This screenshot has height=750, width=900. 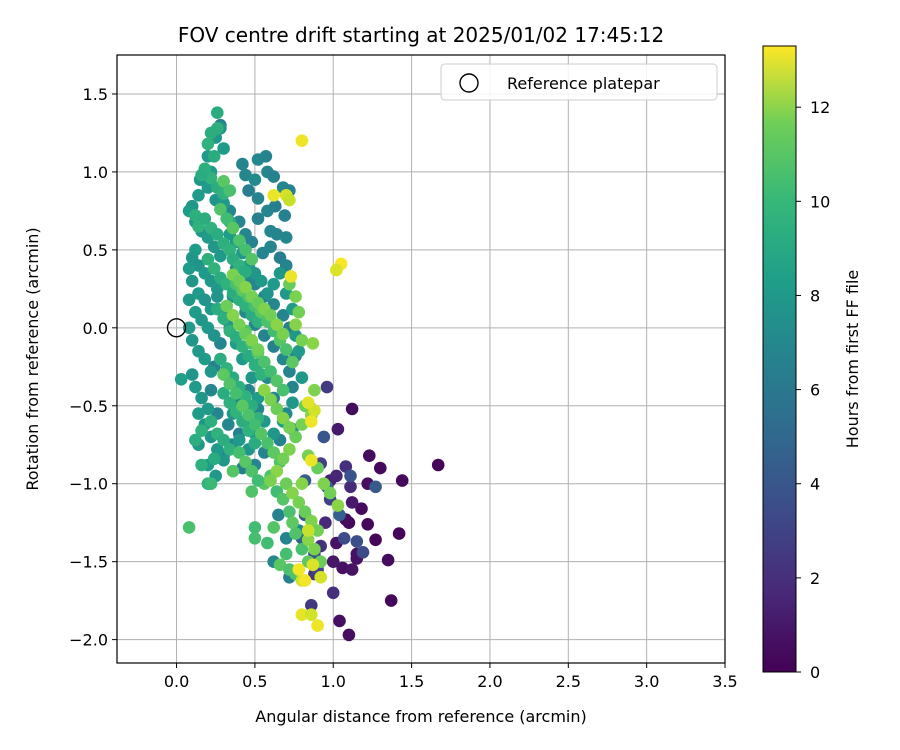 What do you see at coordinates (815, 295) in the screenshot?
I see `colorbar-tick-label: 8` at bounding box center [815, 295].